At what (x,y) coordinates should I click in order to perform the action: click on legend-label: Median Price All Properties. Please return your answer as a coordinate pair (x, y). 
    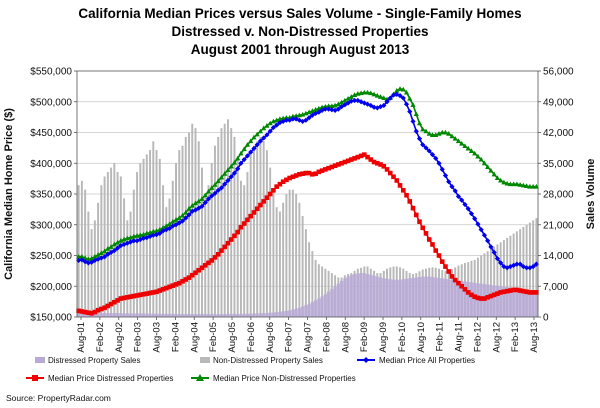
    Looking at the image, I should click on (427, 360).